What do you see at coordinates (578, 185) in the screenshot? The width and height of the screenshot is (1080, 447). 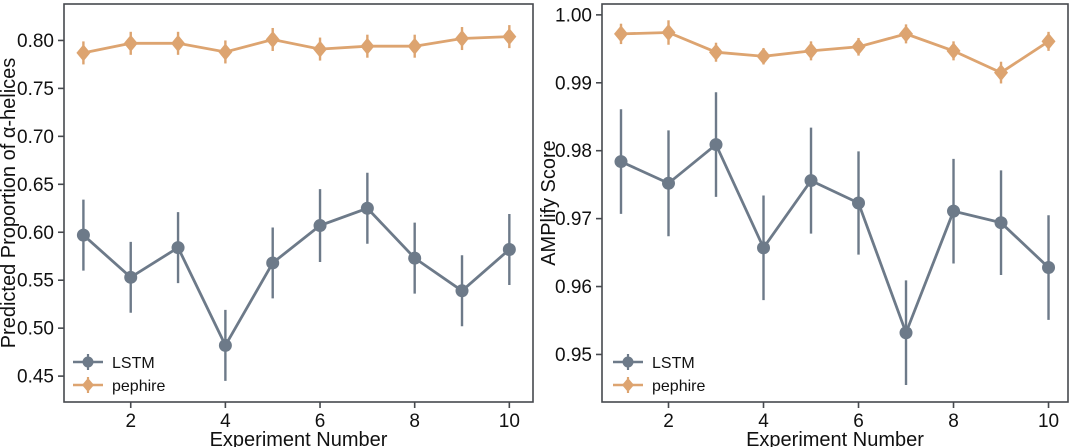 I see `y-axis: 0.95 0.96 0.97 0.98 0.99 1.00` at bounding box center [578, 185].